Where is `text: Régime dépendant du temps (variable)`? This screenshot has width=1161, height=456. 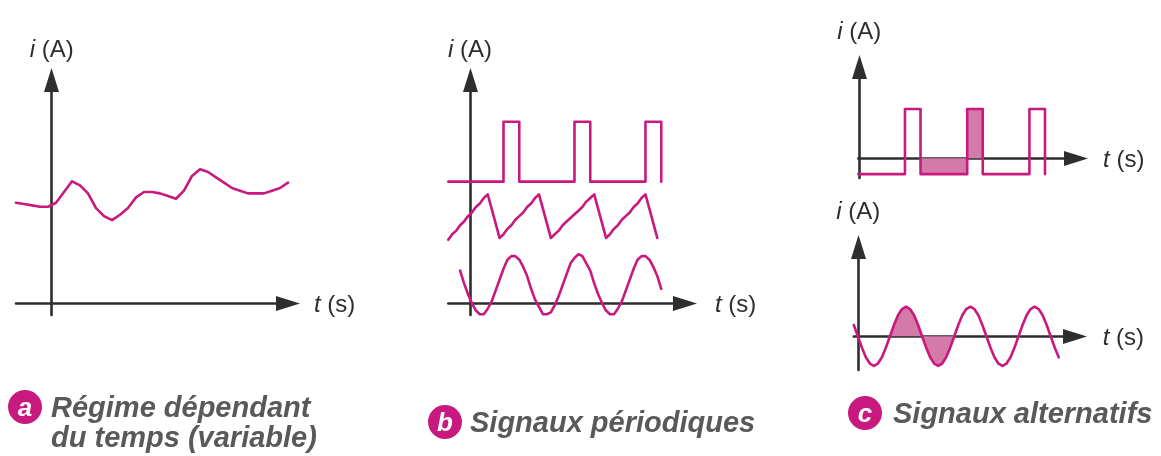 text: Régime dépendant du temps (variable) is located at coordinates (184, 422).